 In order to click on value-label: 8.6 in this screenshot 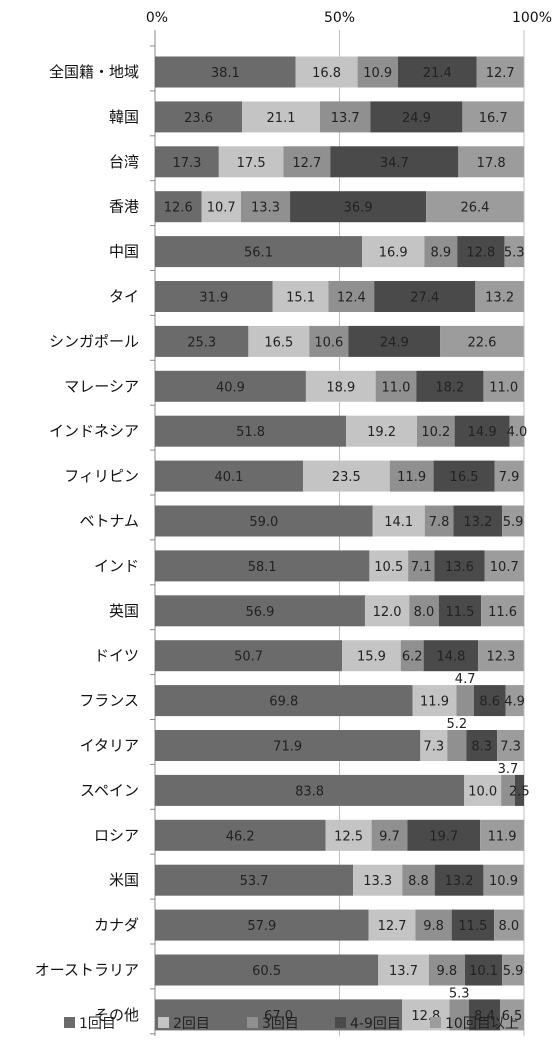, I will do `click(489, 702)`.